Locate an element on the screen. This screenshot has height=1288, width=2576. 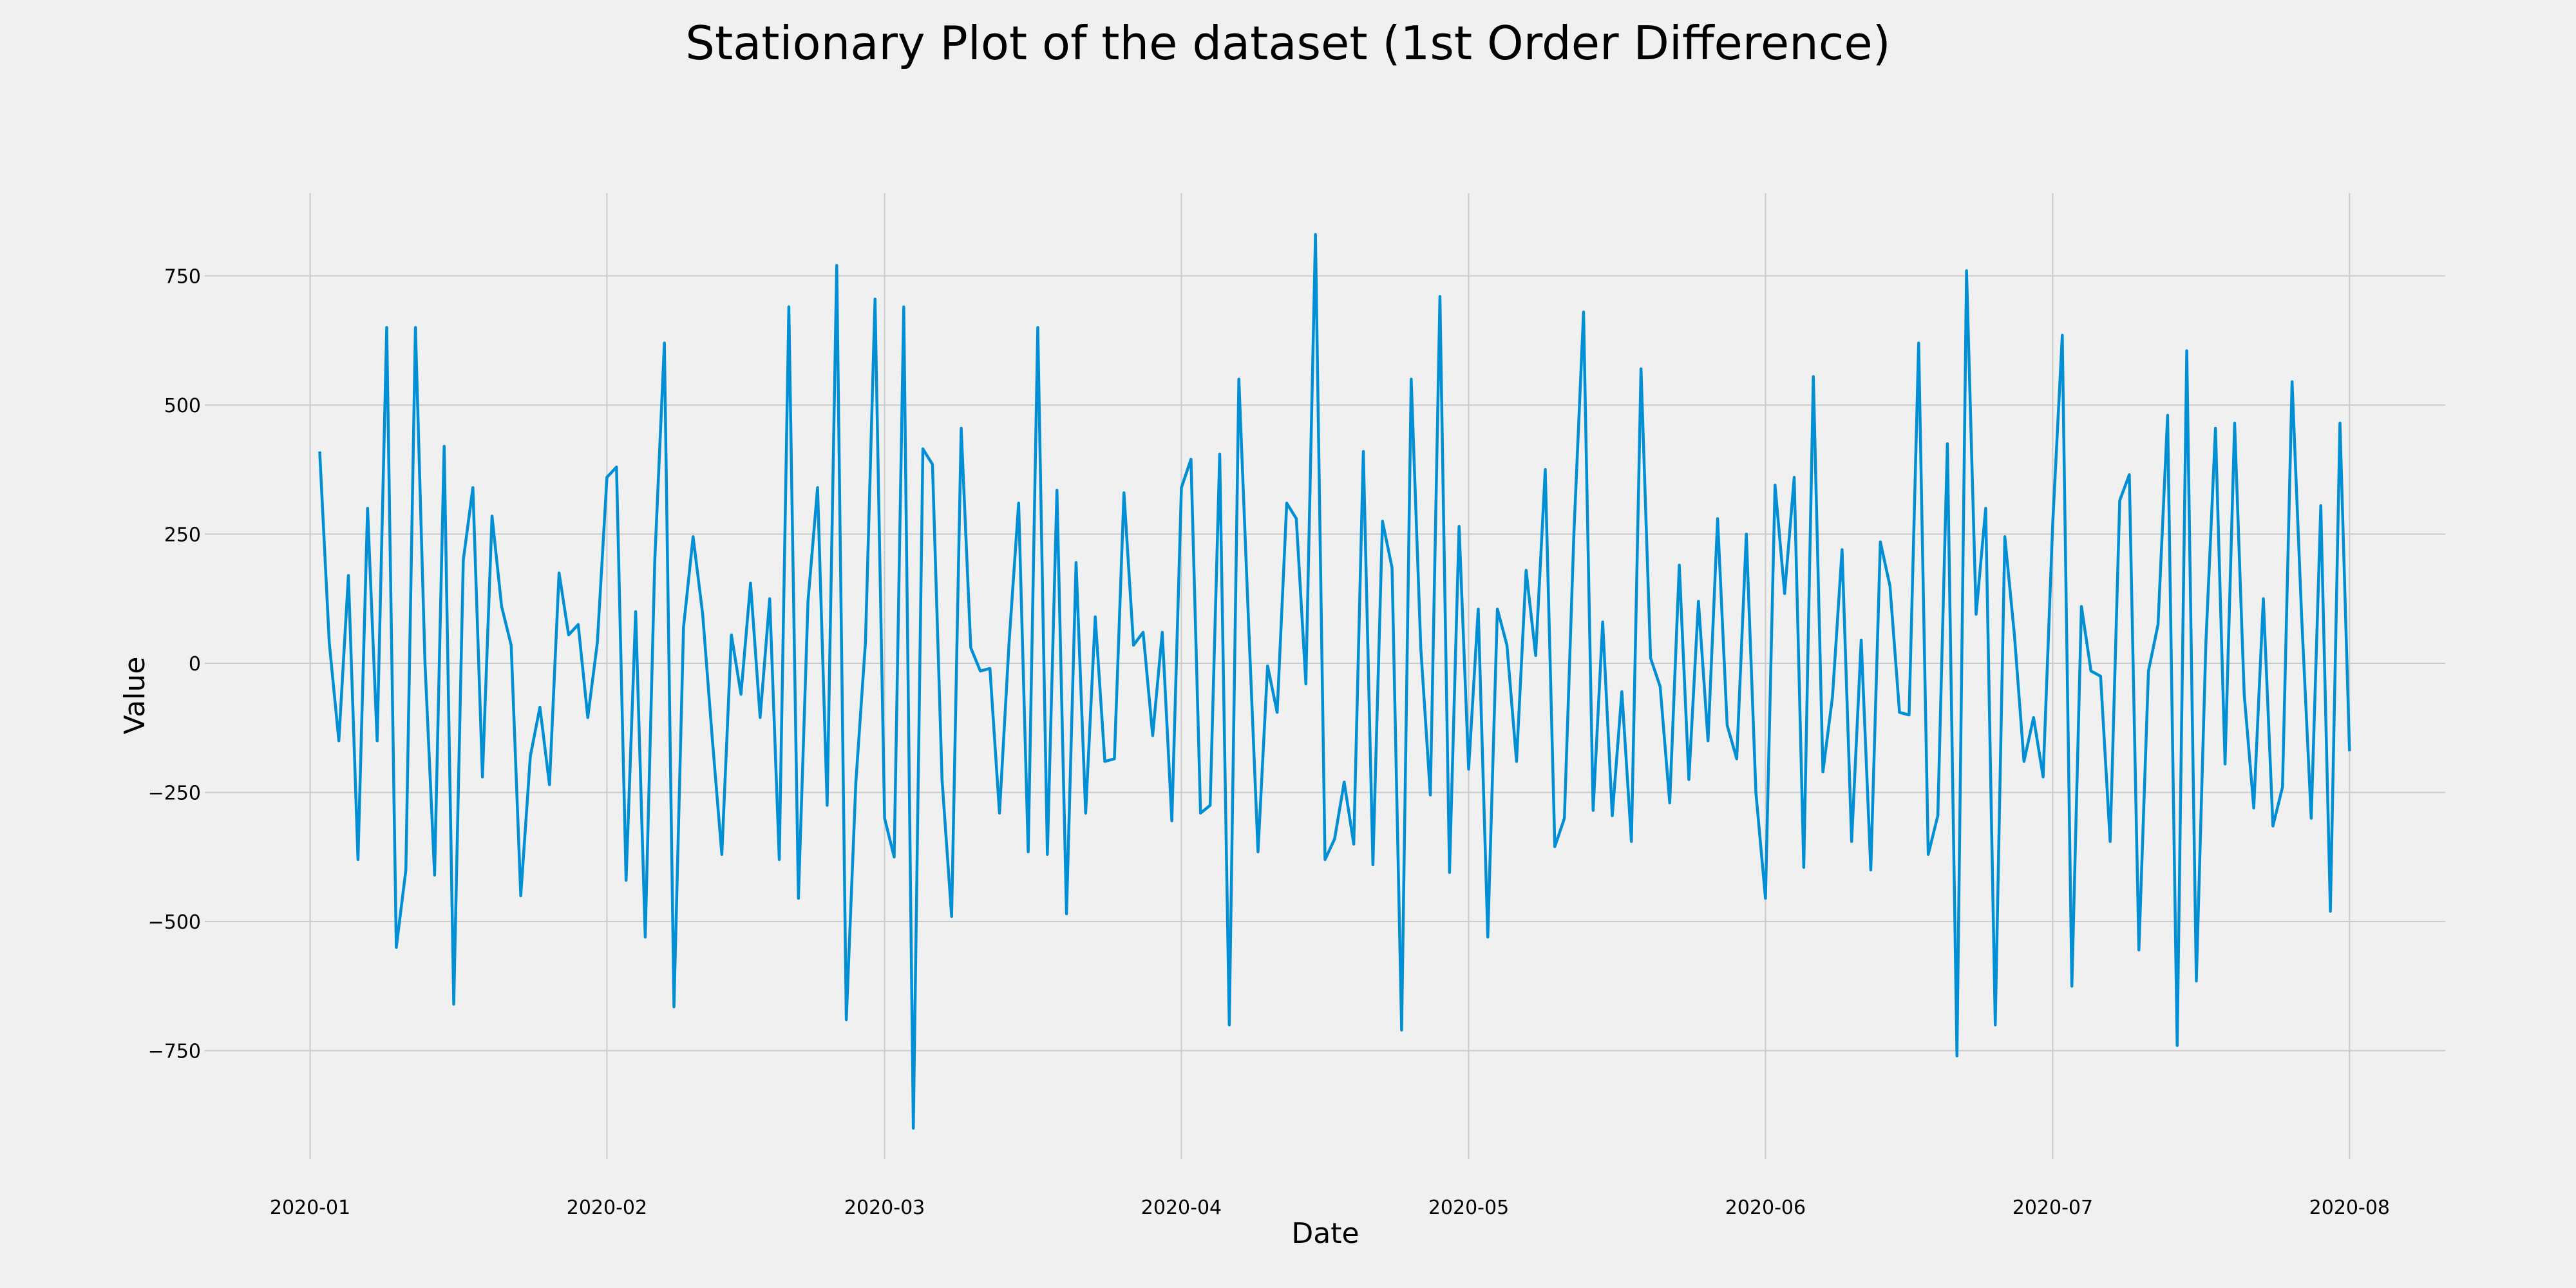
x-tick-label: 2020-02 is located at coordinates (607, 1208).